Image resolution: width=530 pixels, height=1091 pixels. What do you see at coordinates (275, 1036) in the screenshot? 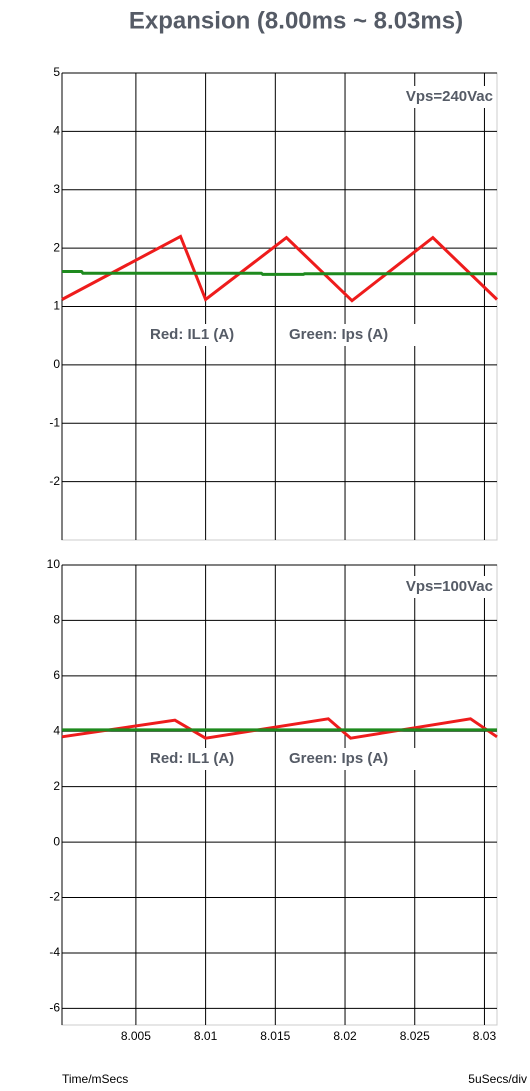
I see `x-tick-label: 8.015` at bounding box center [275, 1036].